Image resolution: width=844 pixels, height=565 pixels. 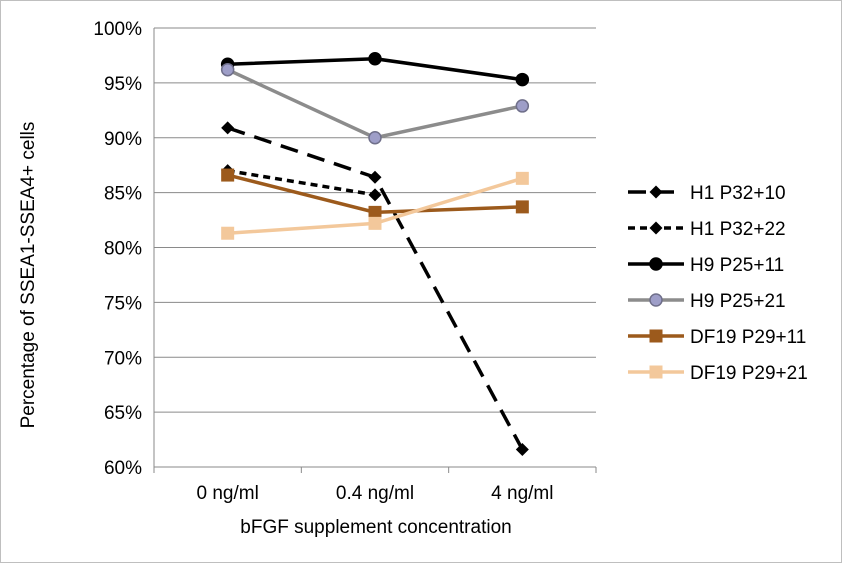 What do you see at coordinates (123, 468) in the screenshot?
I see `y-tick-label: 60%` at bounding box center [123, 468].